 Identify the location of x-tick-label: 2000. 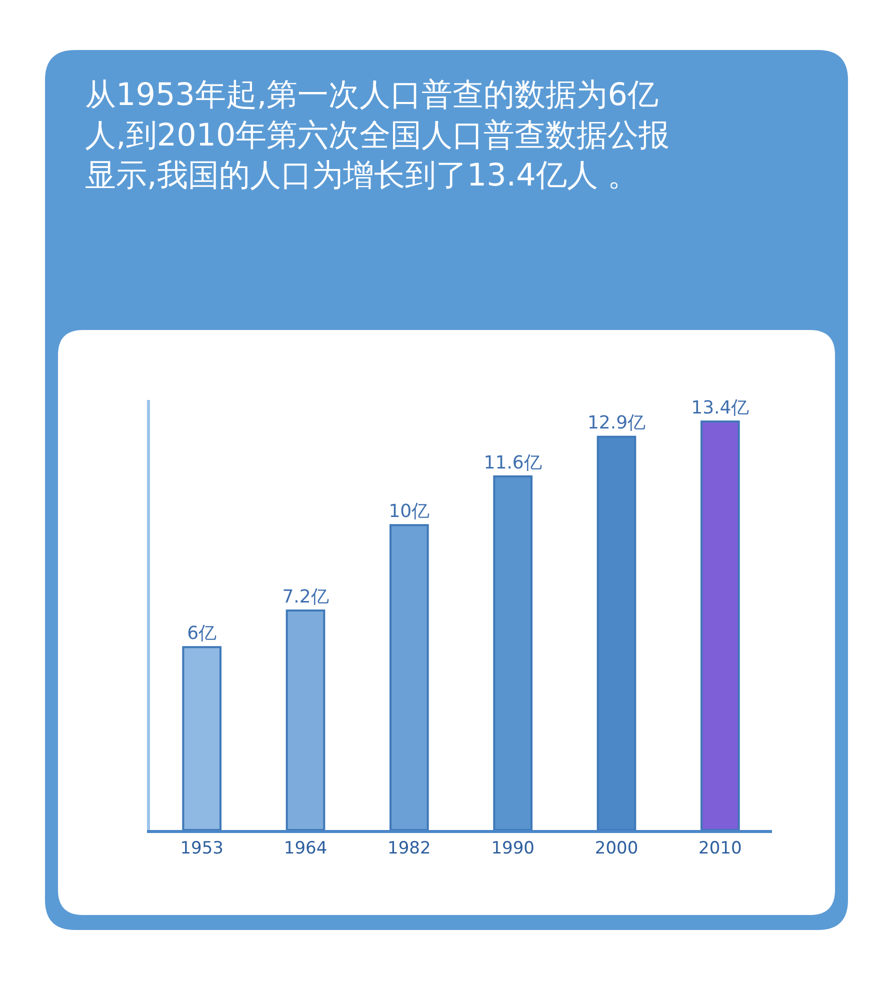
(616, 848).